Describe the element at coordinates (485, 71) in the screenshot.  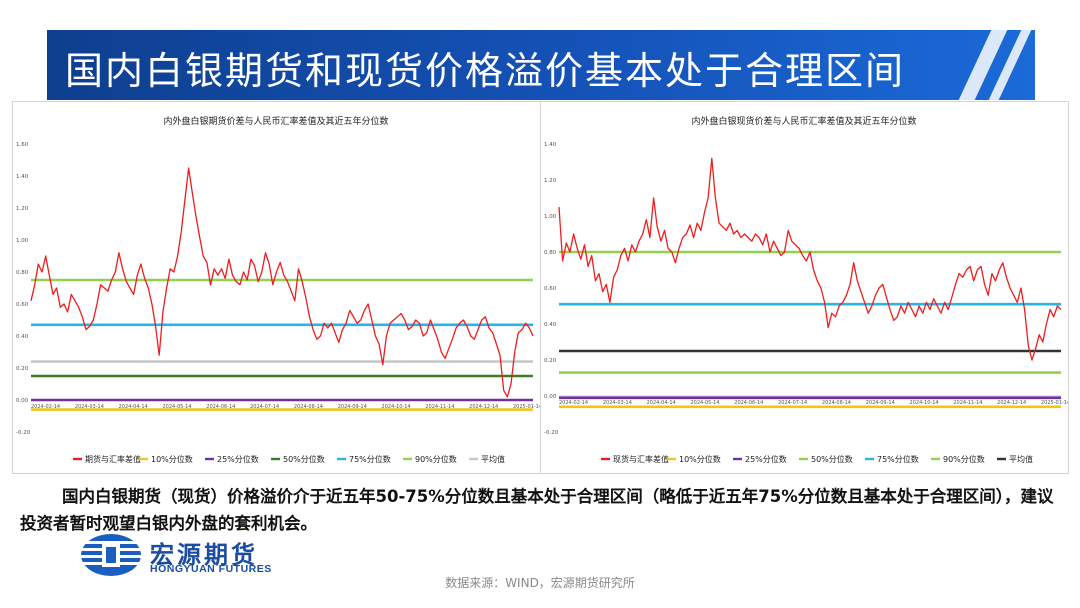
I see `page-title: 国内白银期货和现货价格溢价基本处于合理区间` at that location.